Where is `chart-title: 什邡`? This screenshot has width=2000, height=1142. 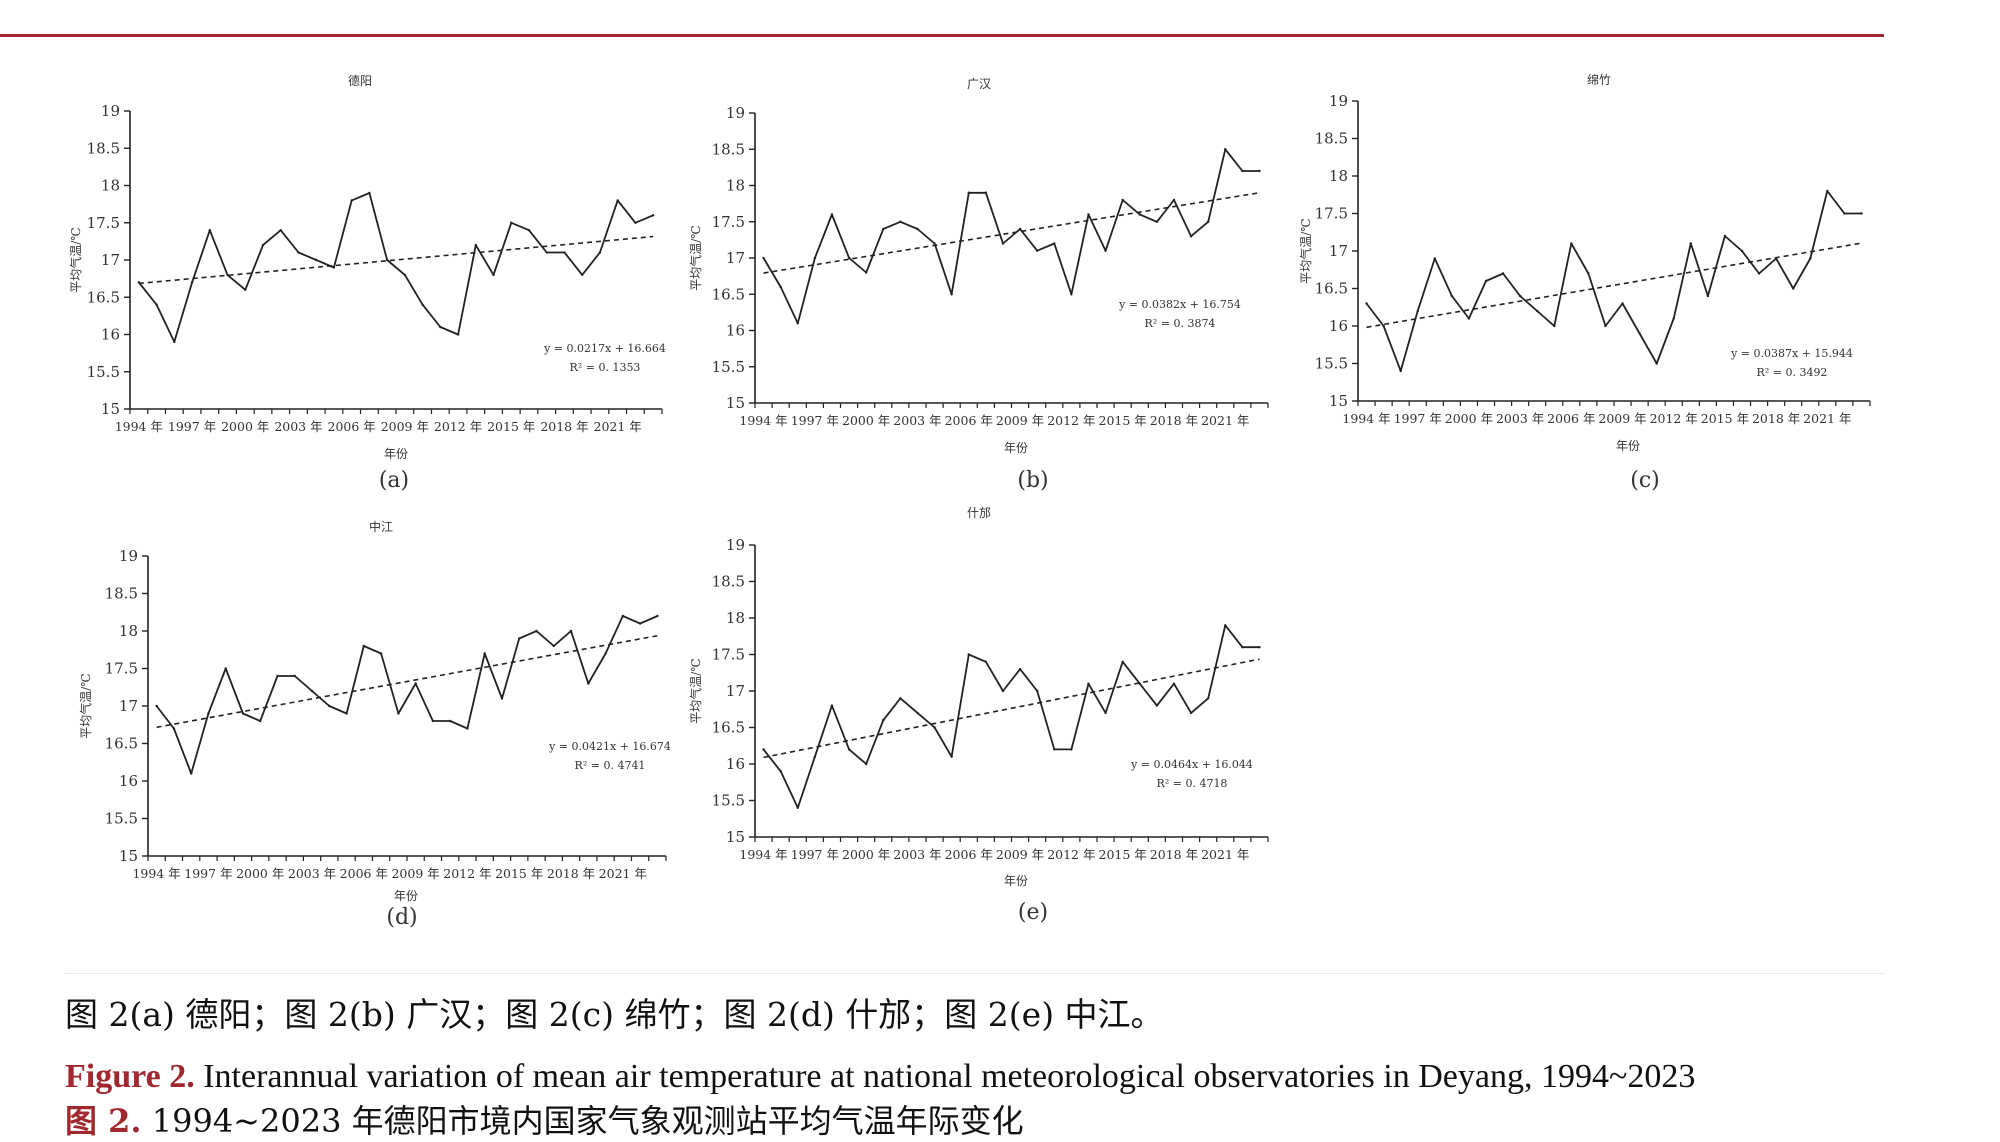
chart-title: 什邡 is located at coordinates (979, 512).